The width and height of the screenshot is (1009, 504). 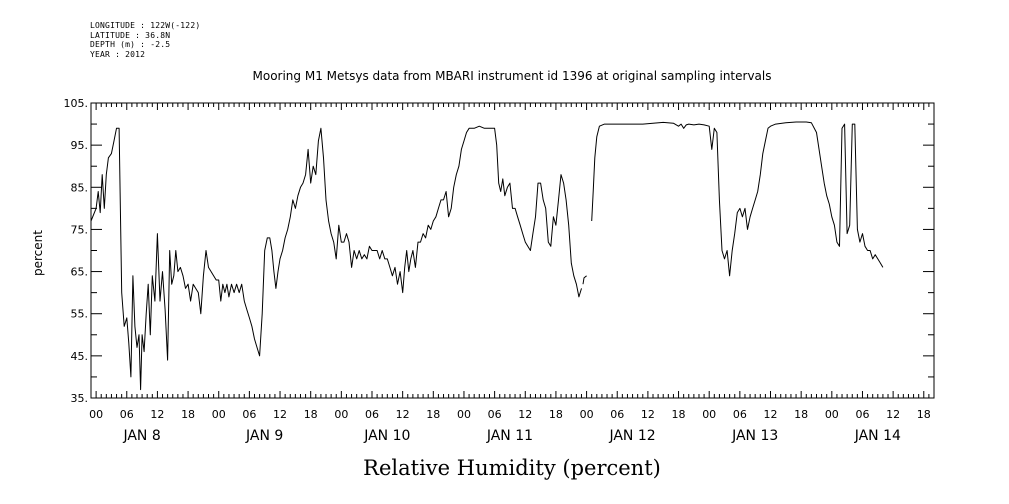 I want to click on x-day-label: JAN 13, so click(x=754, y=436).